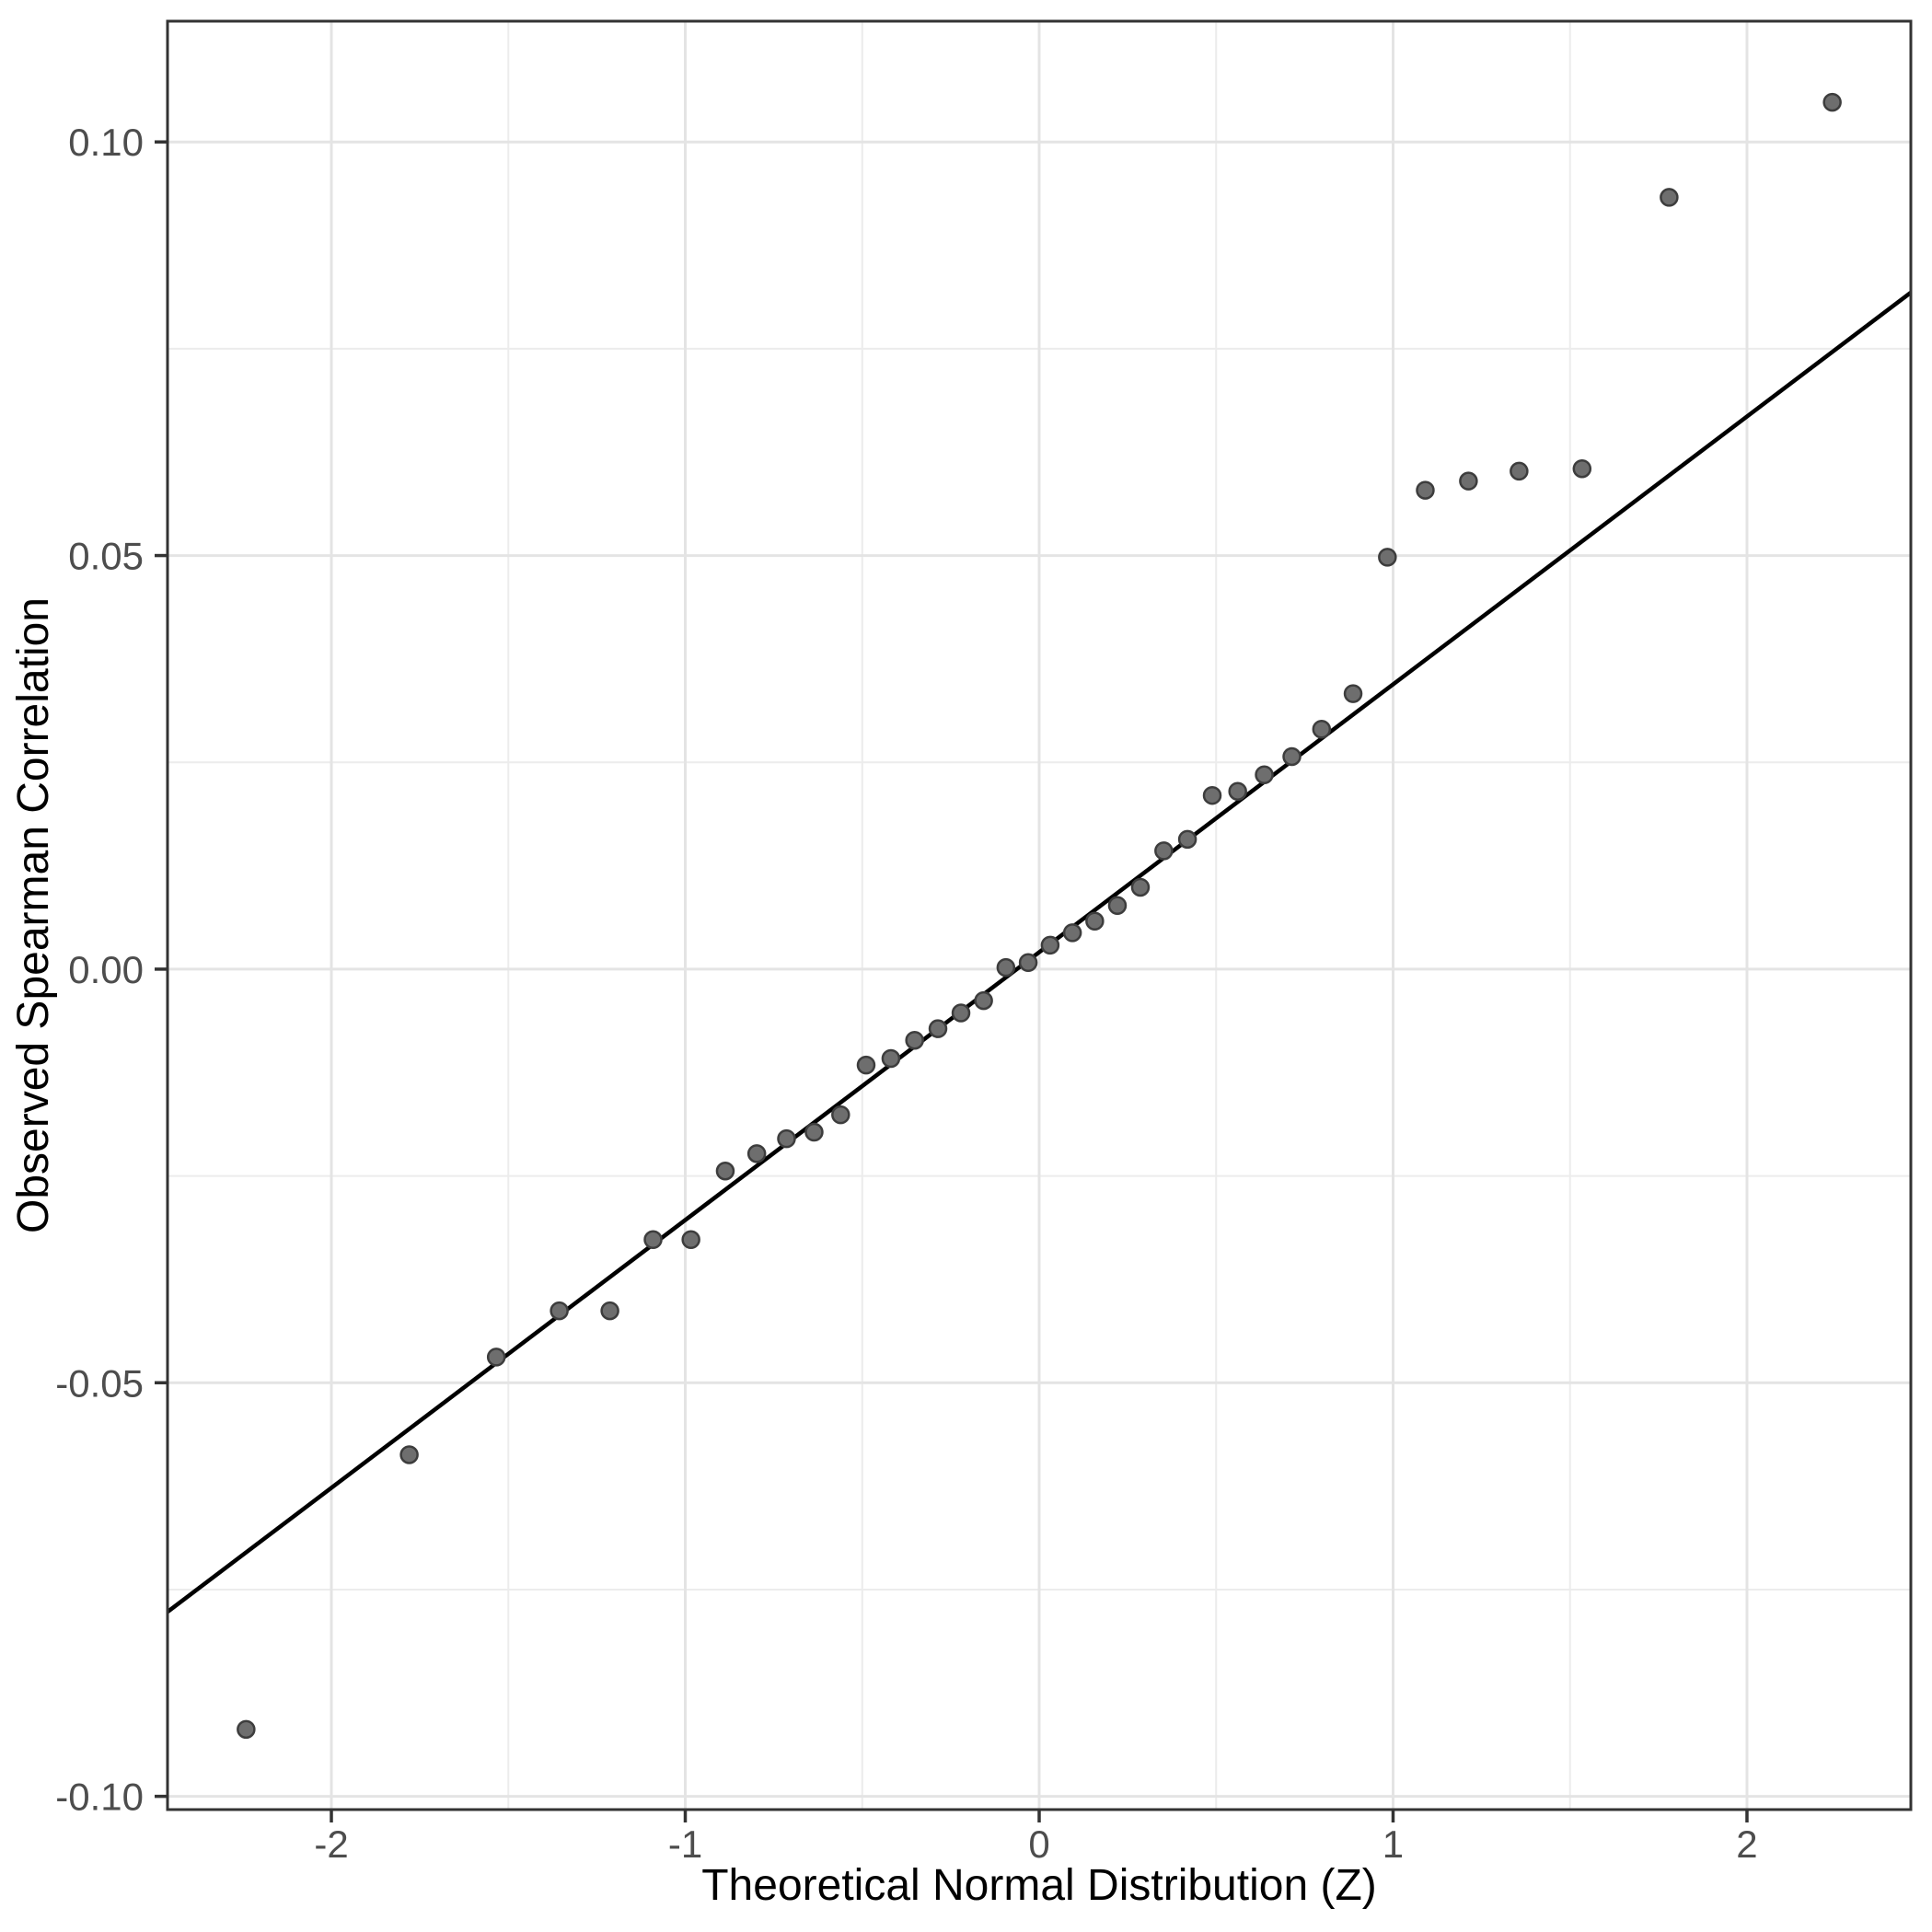  What do you see at coordinates (1393, 1844) in the screenshot?
I see `x-tick-label: 1` at bounding box center [1393, 1844].